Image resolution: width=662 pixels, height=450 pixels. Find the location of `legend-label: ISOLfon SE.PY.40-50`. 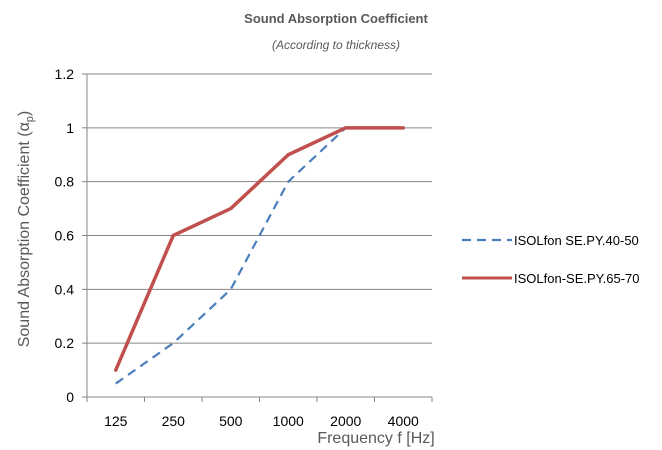

legend-label: ISOLfon SE.PY.40-50 is located at coordinates (576, 240).